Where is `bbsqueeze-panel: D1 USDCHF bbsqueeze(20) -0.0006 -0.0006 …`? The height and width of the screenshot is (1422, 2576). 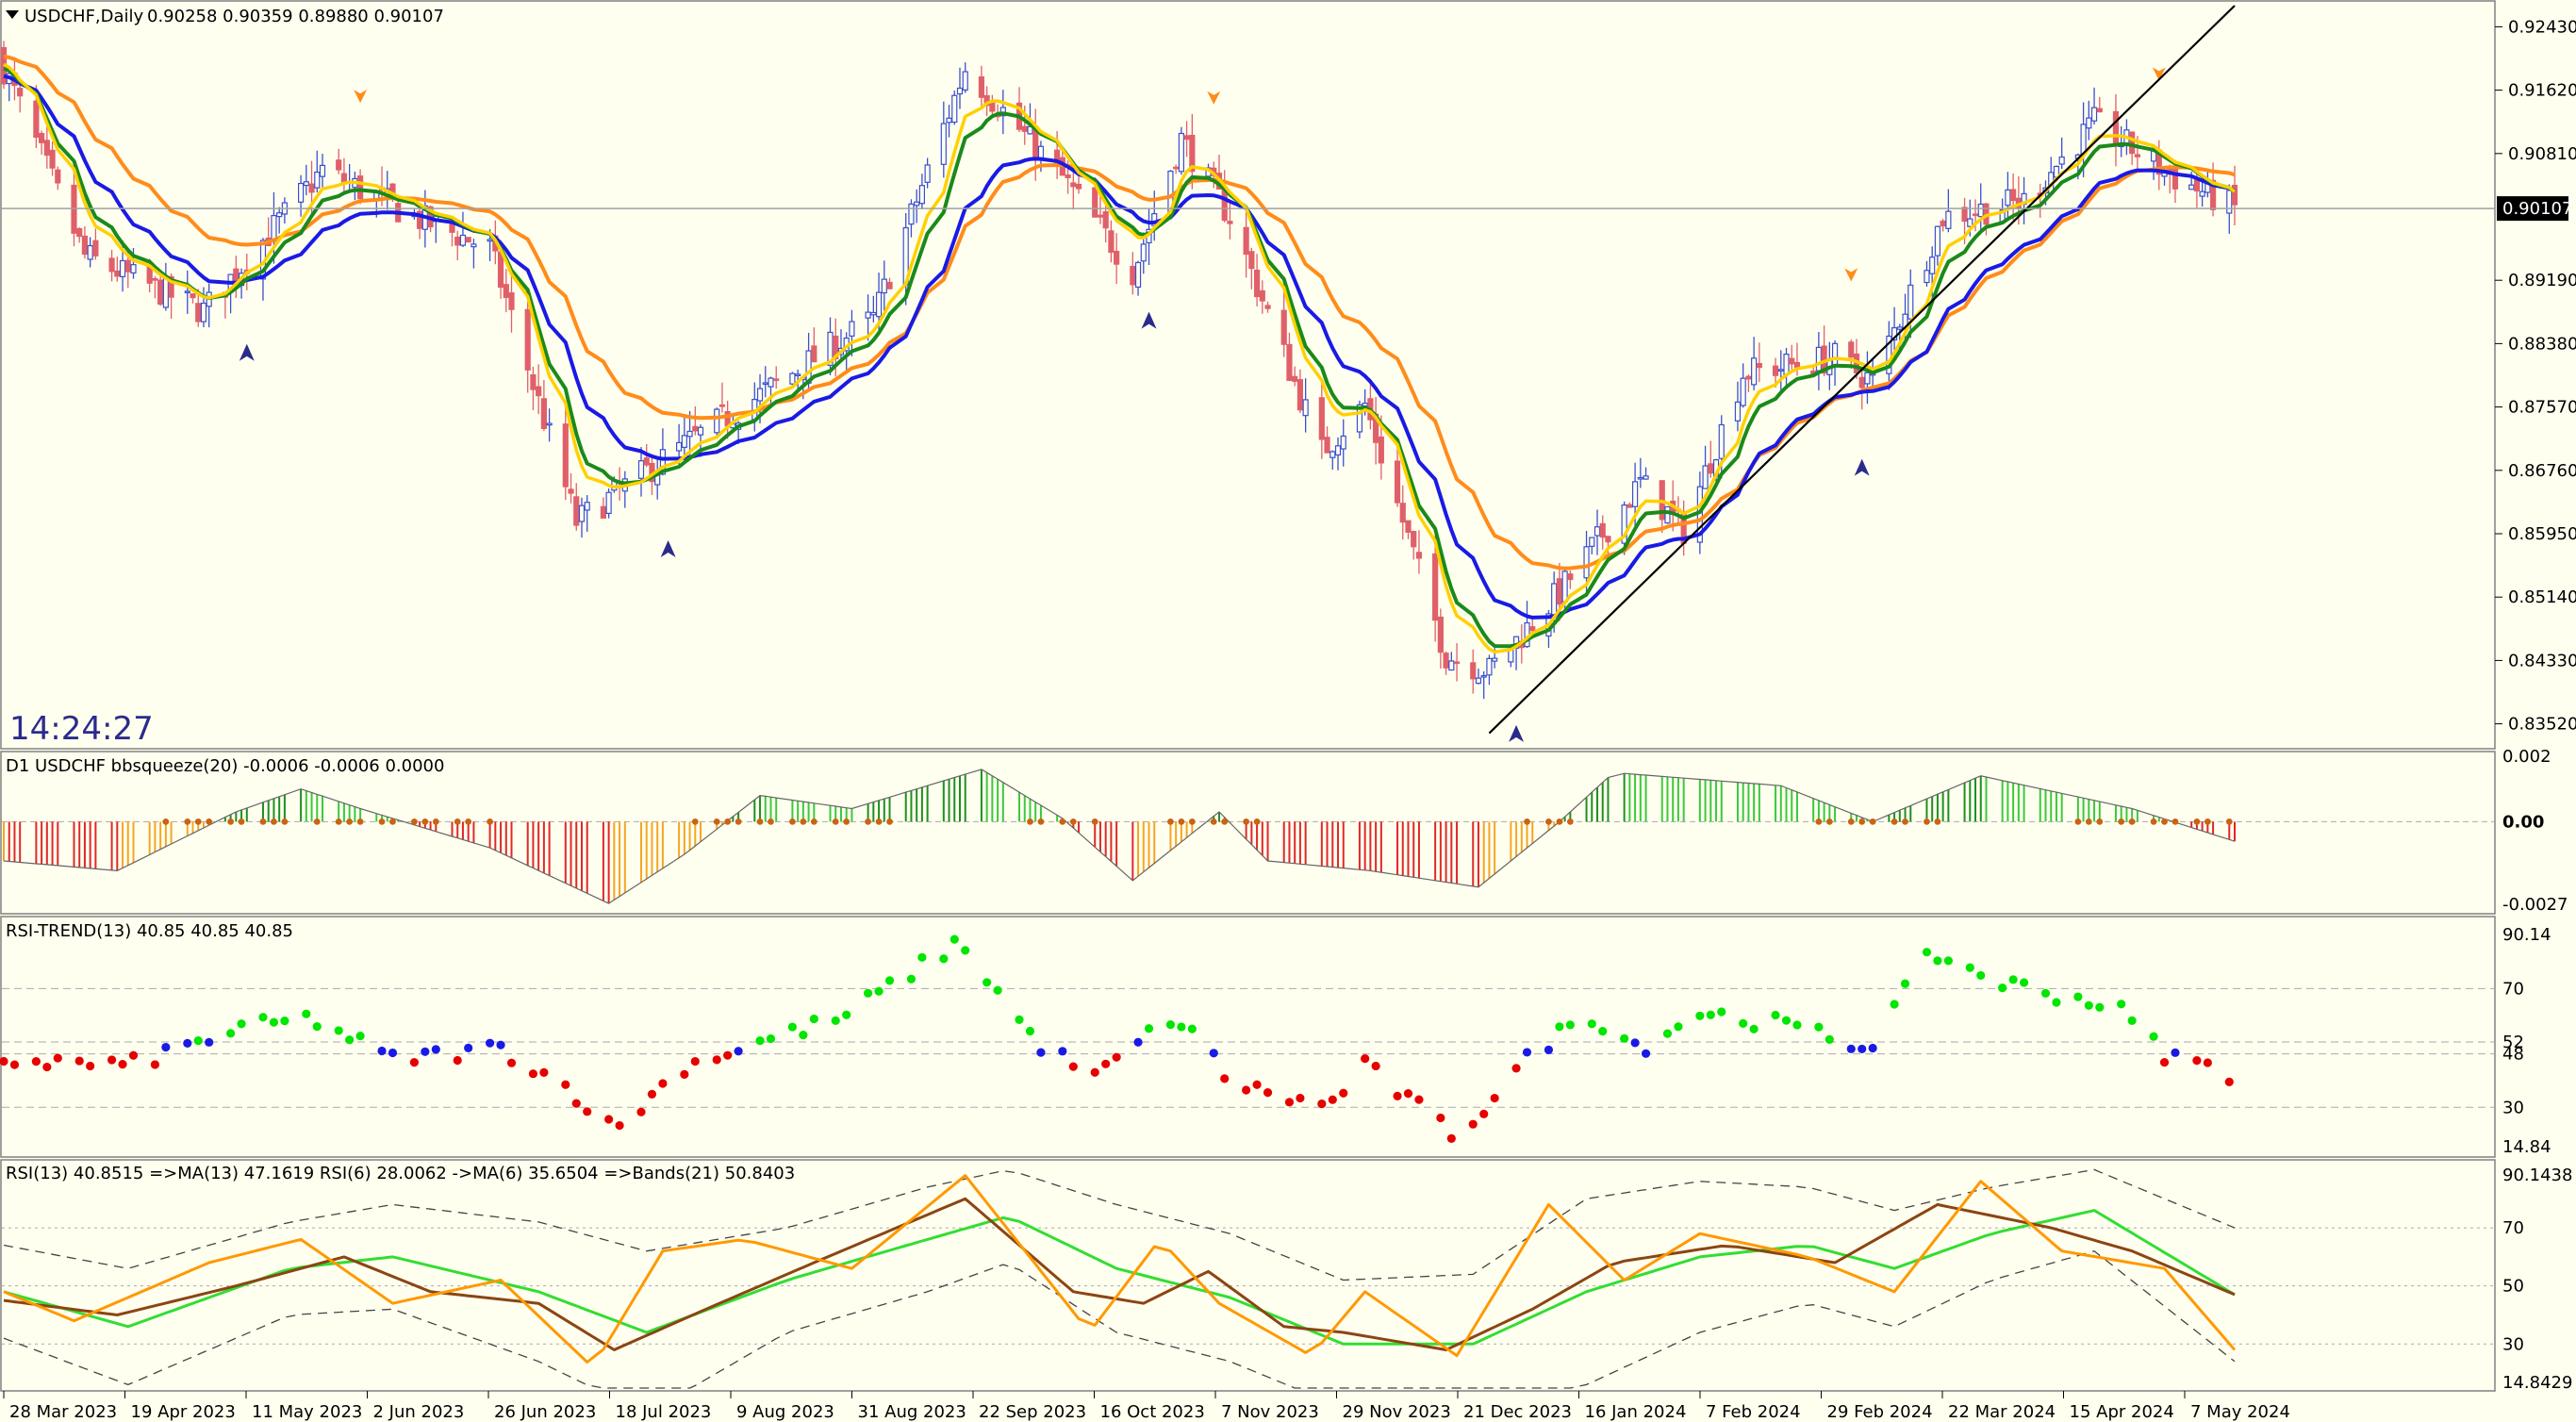 bbsqueeze-panel: D1 USDCHF bbsqueeze(20) -0.0006 -0.0006 … is located at coordinates (1284, 831).